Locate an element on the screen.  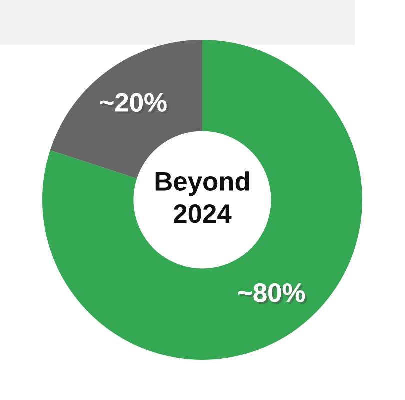
data-label: ~80% is located at coordinates (273, 294).